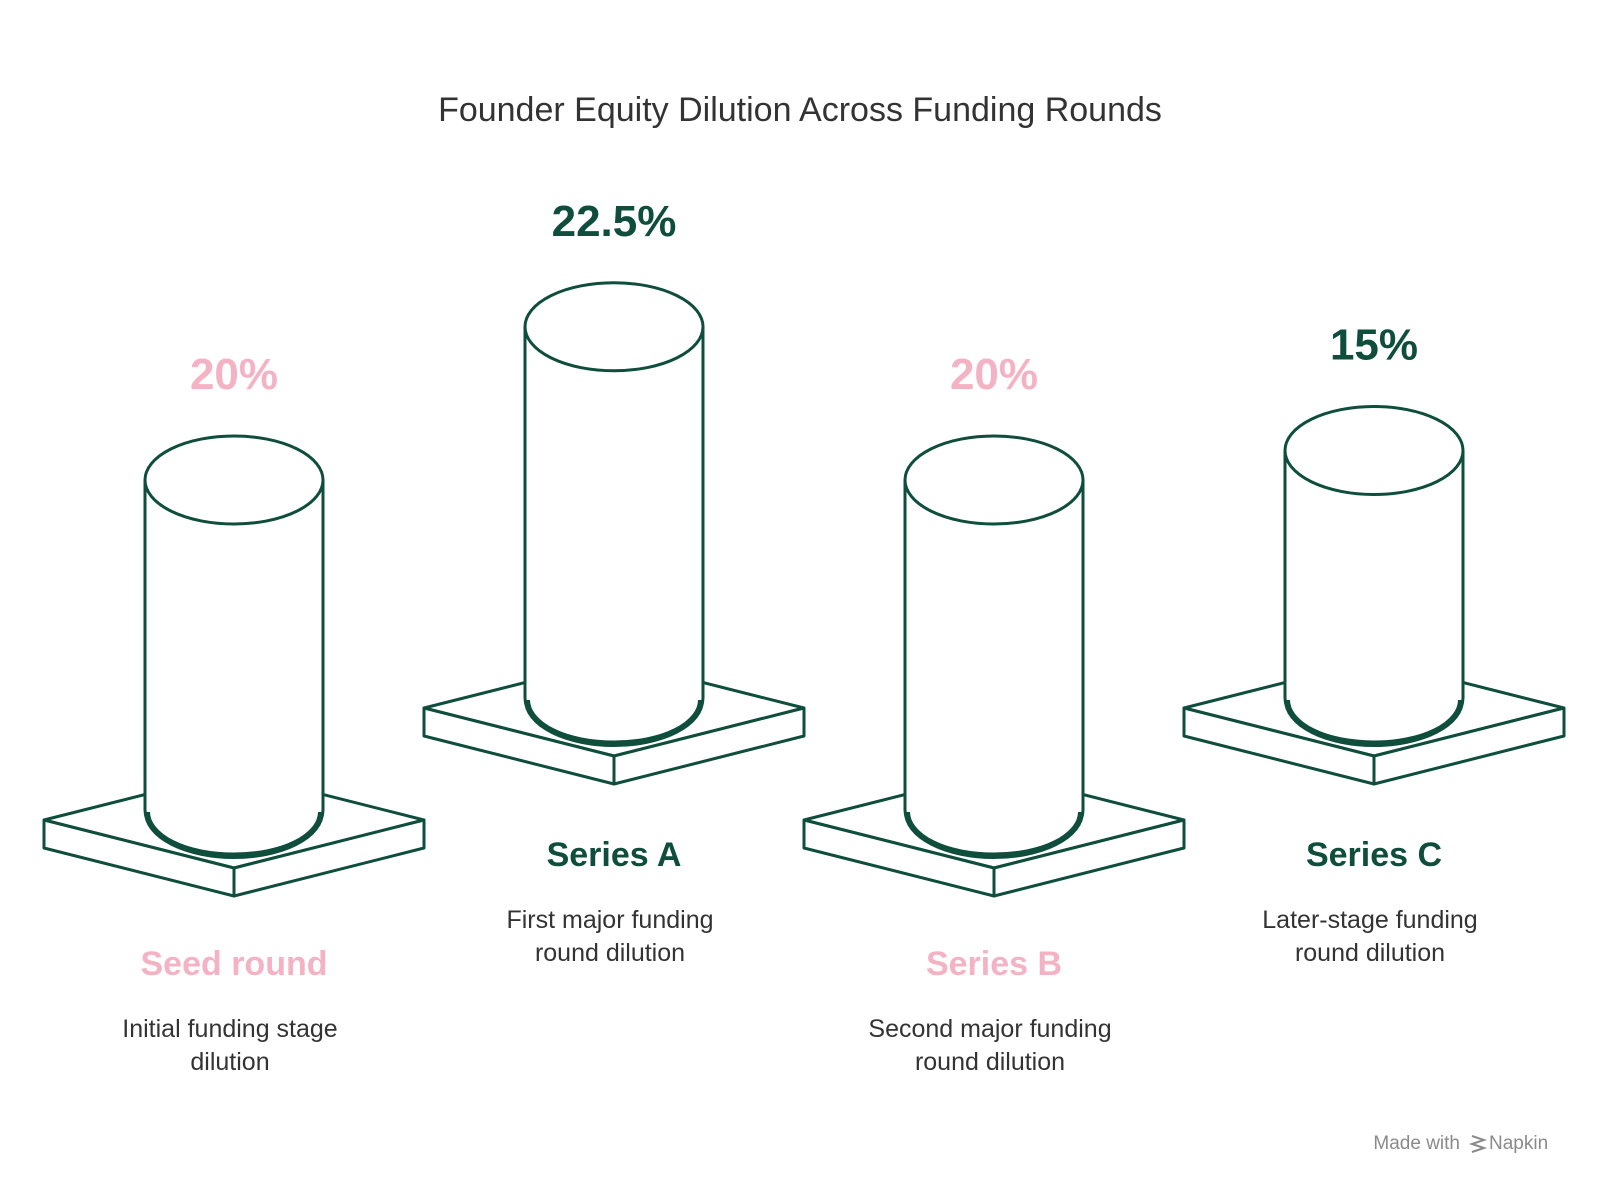 This screenshot has height=1189, width=1600. I want to click on description-line: First major funding, so click(609, 920).